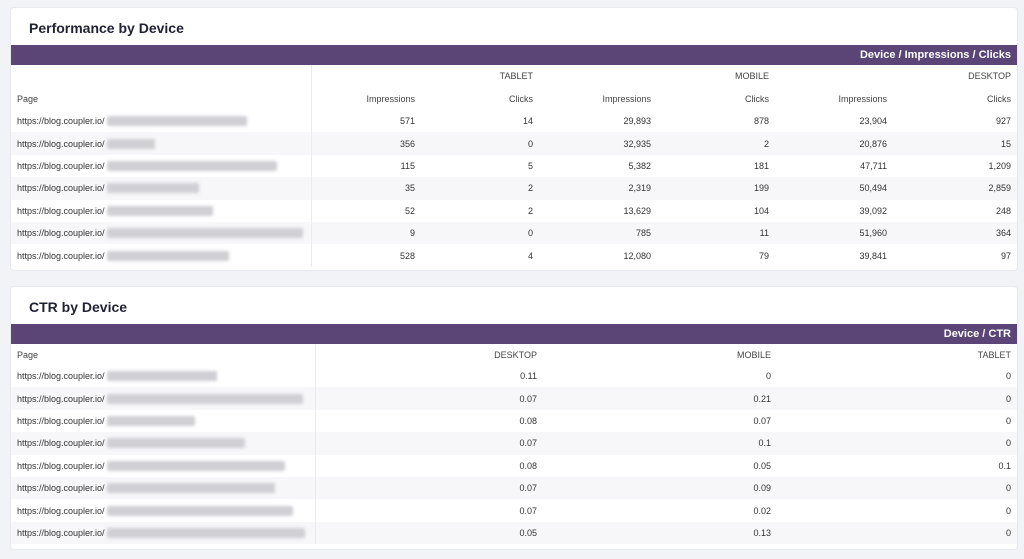 The width and height of the screenshot is (1024, 559). What do you see at coordinates (761, 121) in the screenshot?
I see `value-cell: 878` at bounding box center [761, 121].